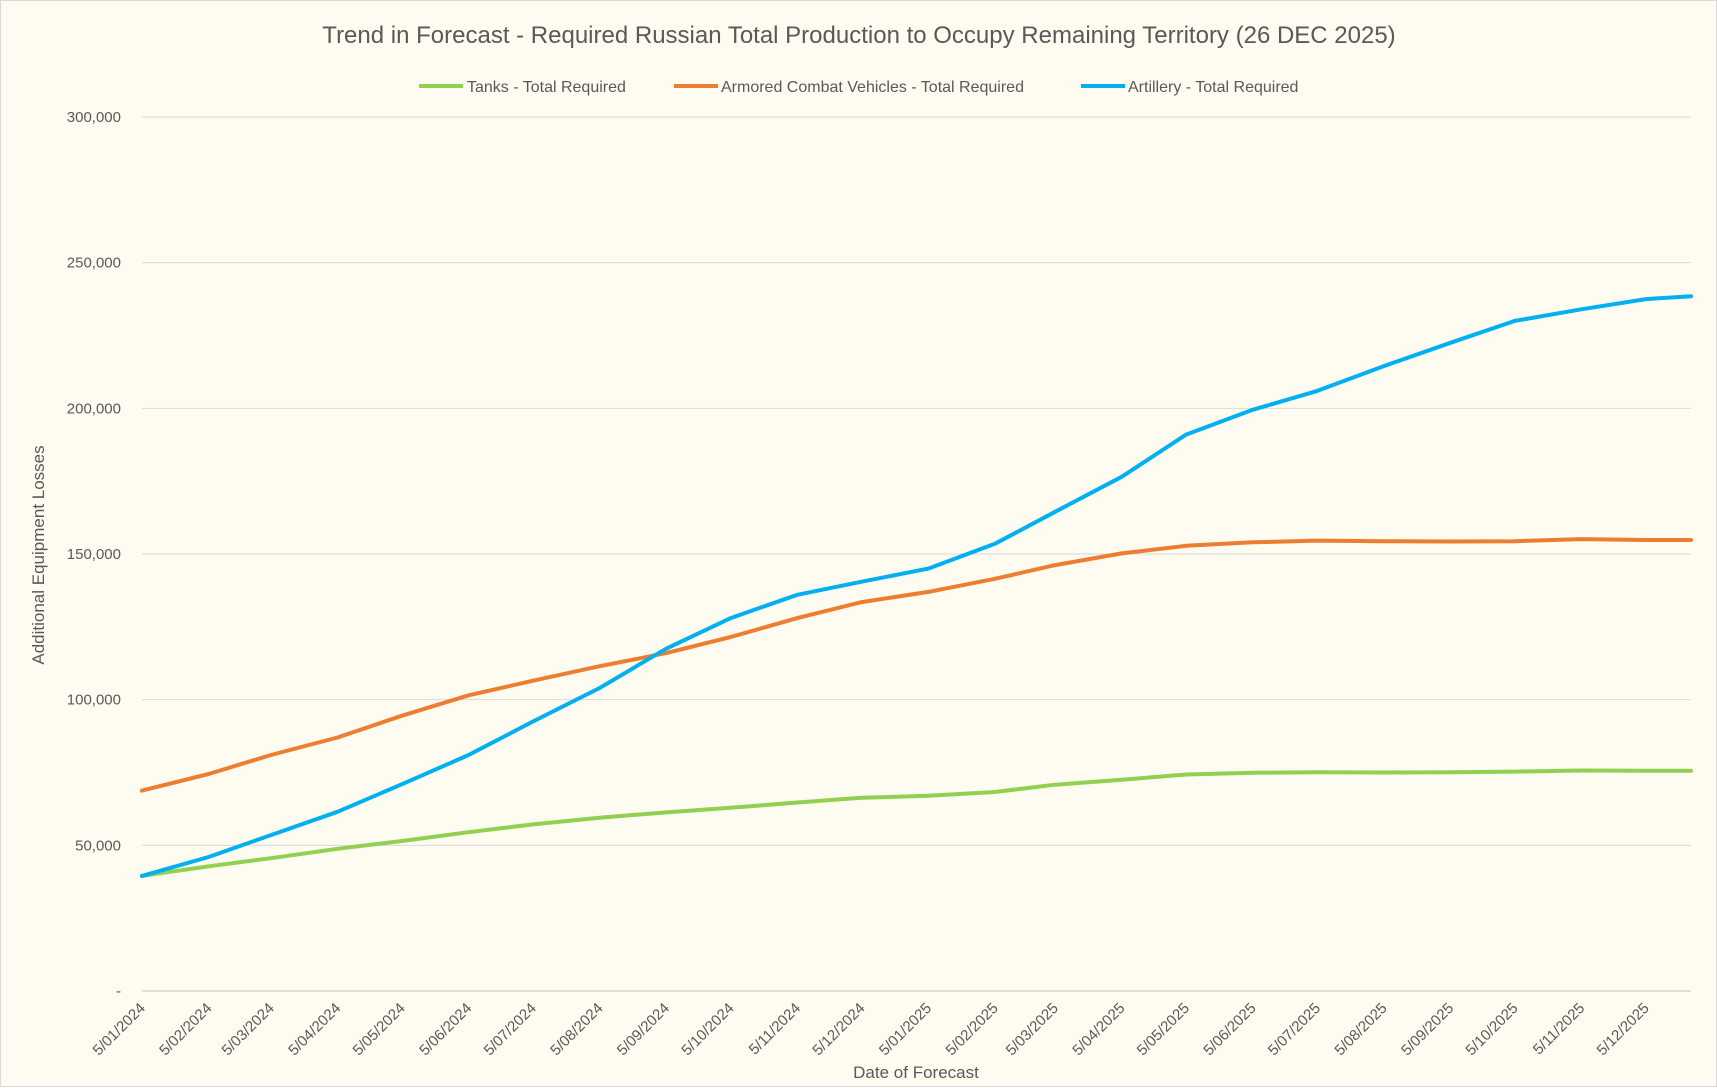  I want to click on y-tick-label: 200,000, so click(94, 408).